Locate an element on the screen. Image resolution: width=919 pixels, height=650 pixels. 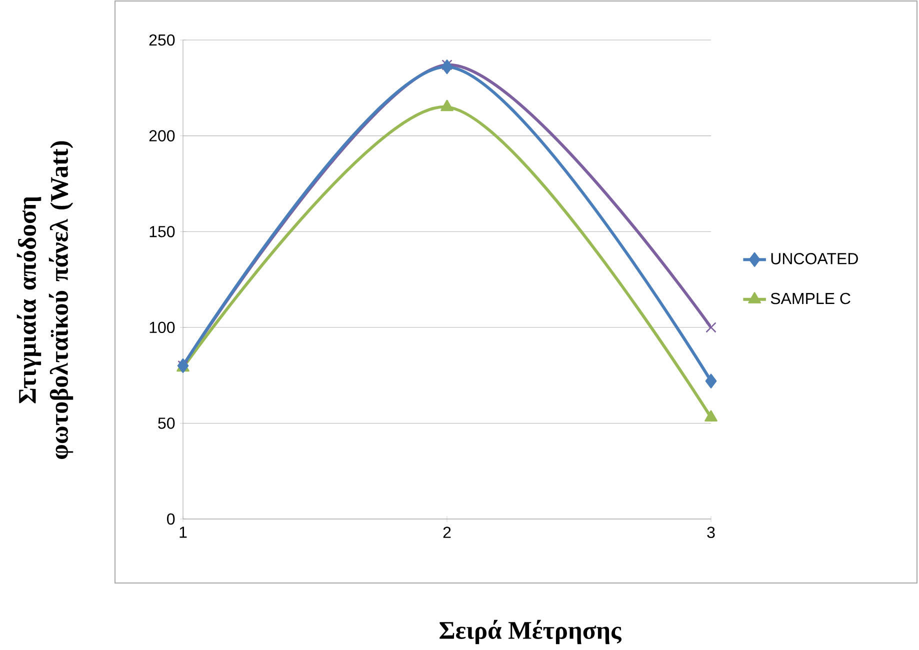
x-tick-label: 2 is located at coordinates (447, 532).